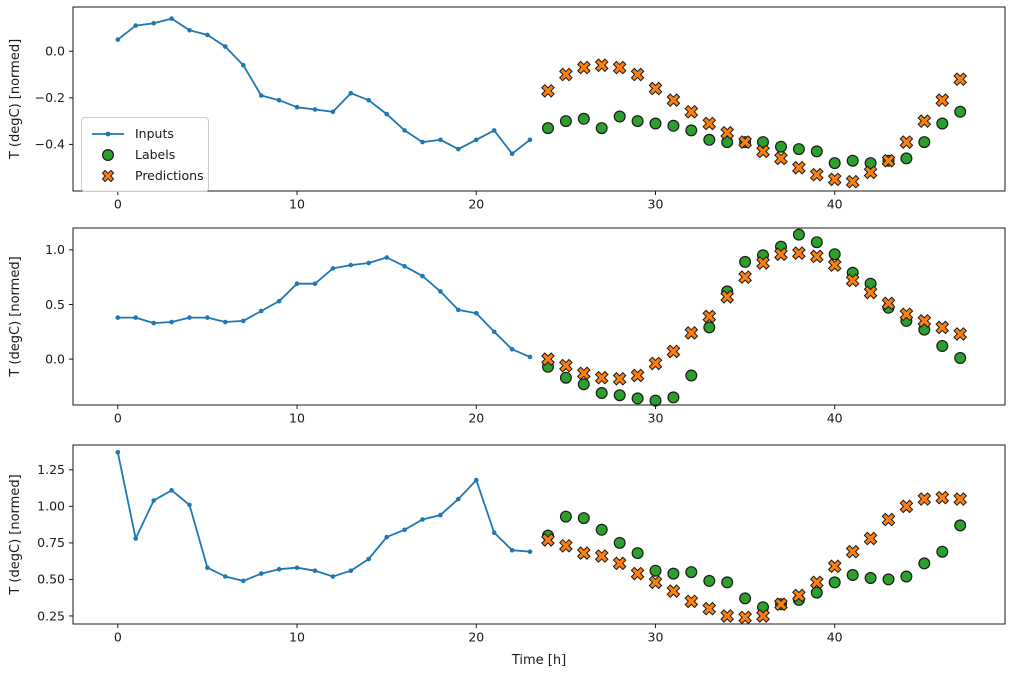 This screenshot has height=679, width=1012. Describe the element at coordinates (108, 155) in the screenshot. I see `labels-circle-icon` at that location.